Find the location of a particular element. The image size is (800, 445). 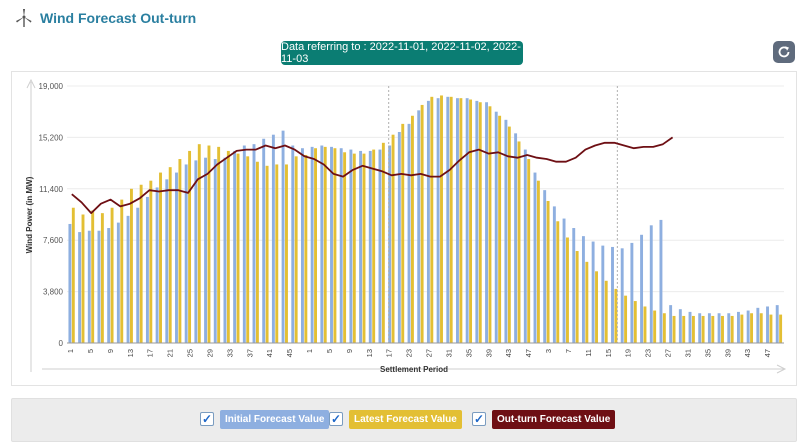

x-tick-label: 33 is located at coordinates (229, 353).